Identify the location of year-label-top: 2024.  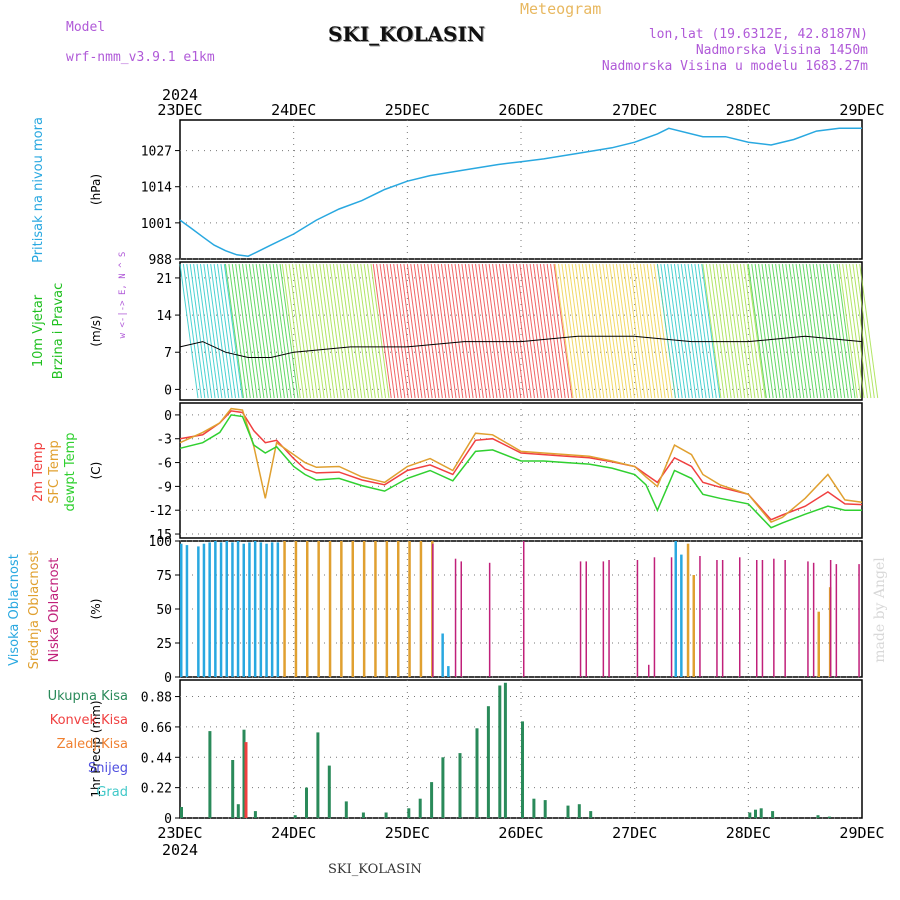
(180, 95).